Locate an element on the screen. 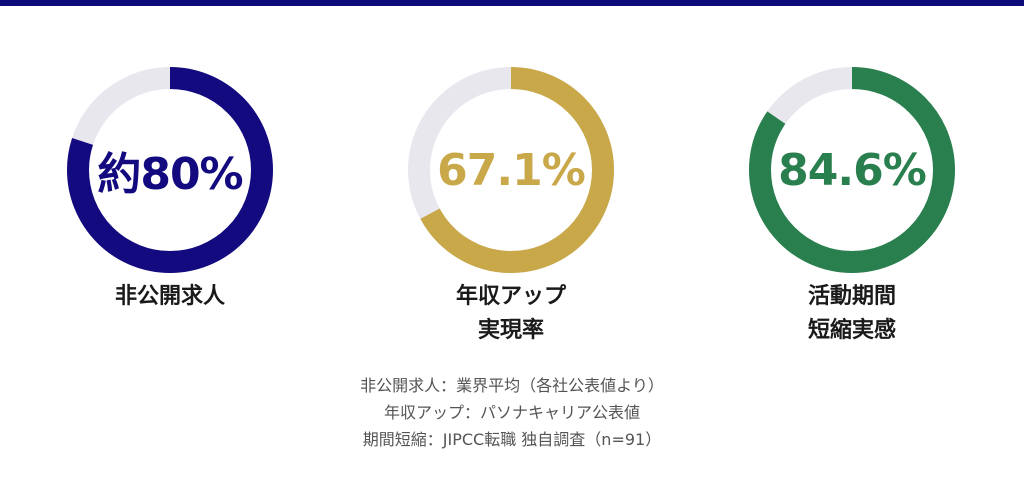 The width and height of the screenshot is (1024, 497). donut-chart-salary-increase: 67.1% is located at coordinates (511, 170).